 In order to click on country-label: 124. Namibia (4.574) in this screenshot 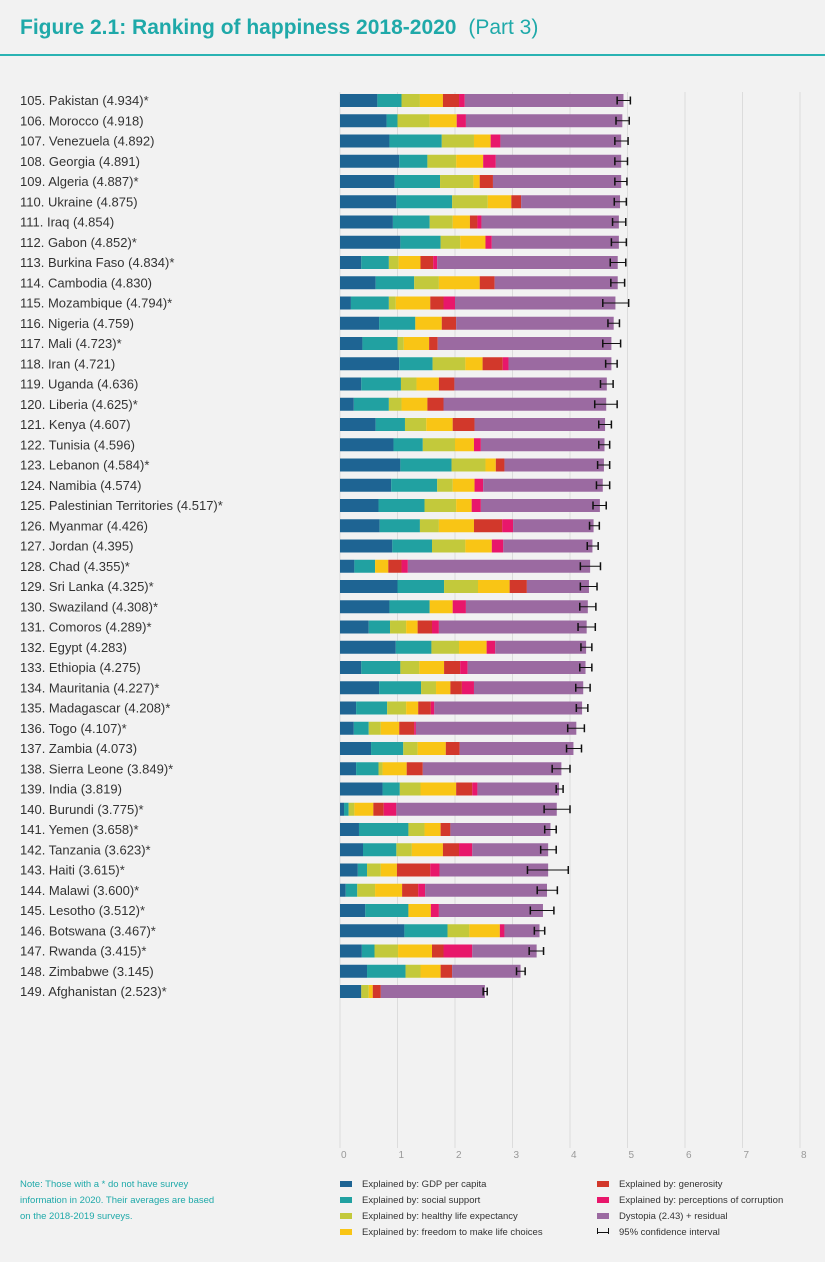, I will do `click(80, 485)`.